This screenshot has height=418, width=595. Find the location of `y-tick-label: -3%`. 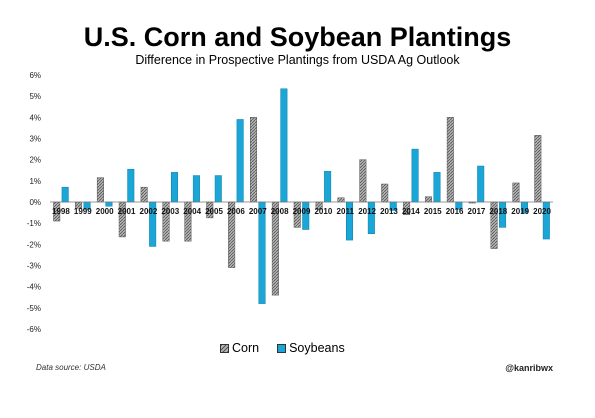

y-tick-label: -3% is located at coordinates (34, 266).